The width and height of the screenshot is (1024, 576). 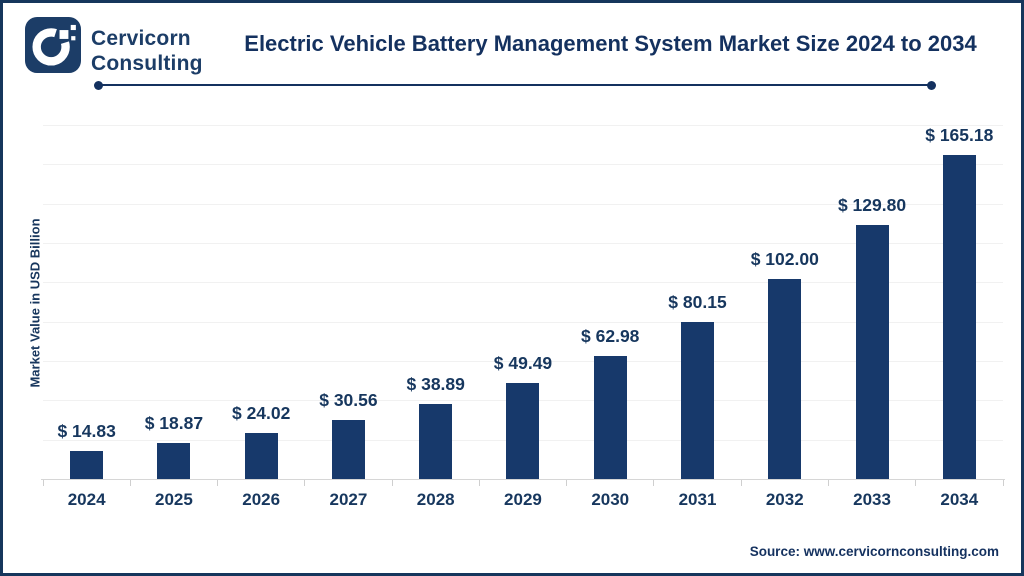 I want to click on bar-group: $ 38.89, so click(x=435, y=296).